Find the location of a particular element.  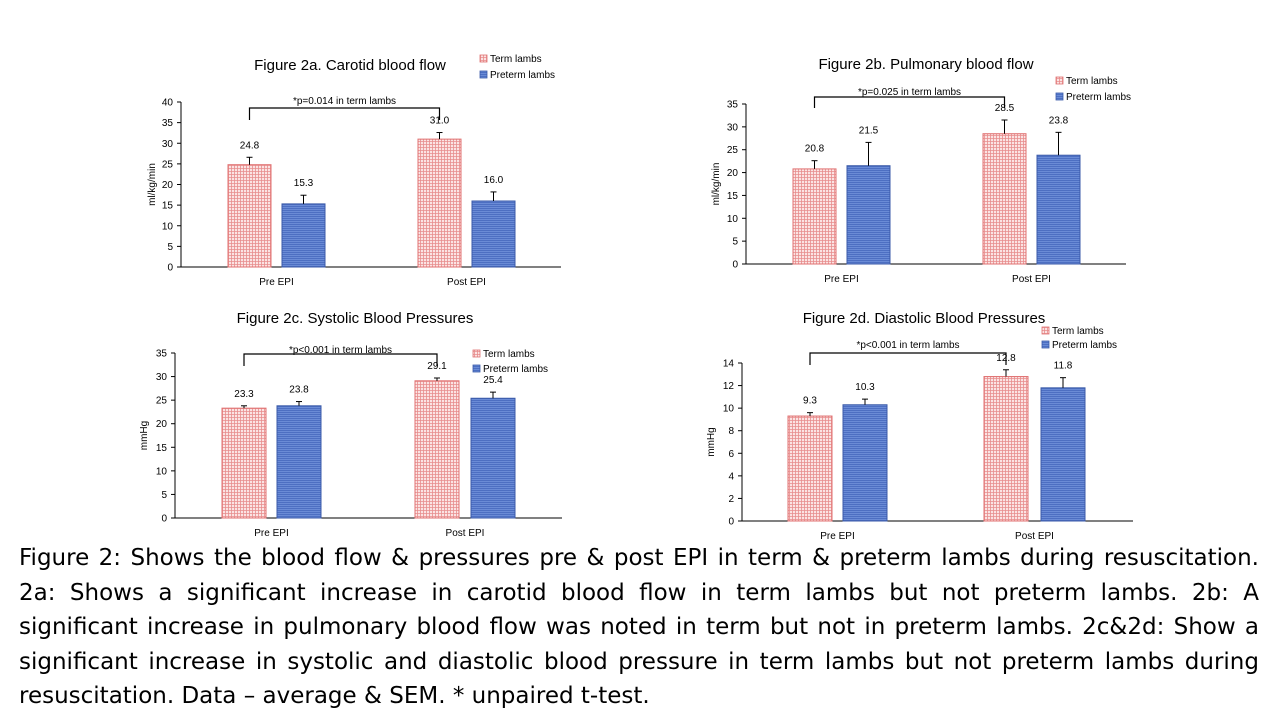

data-label: 20.8 is located at coordinates (815, 149).